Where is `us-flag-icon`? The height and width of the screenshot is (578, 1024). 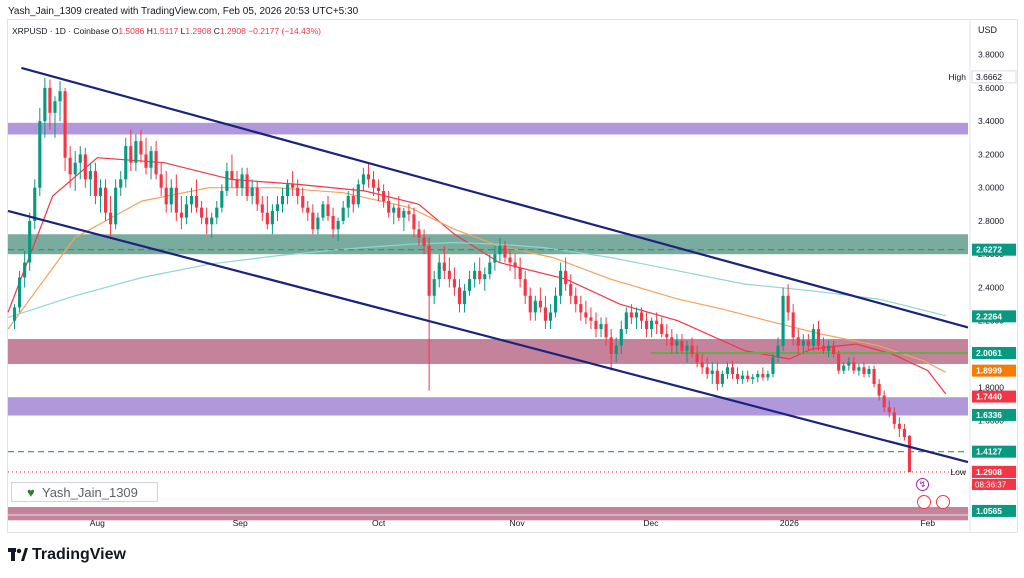
us-flag-icon is located at coordinates (924, 502).